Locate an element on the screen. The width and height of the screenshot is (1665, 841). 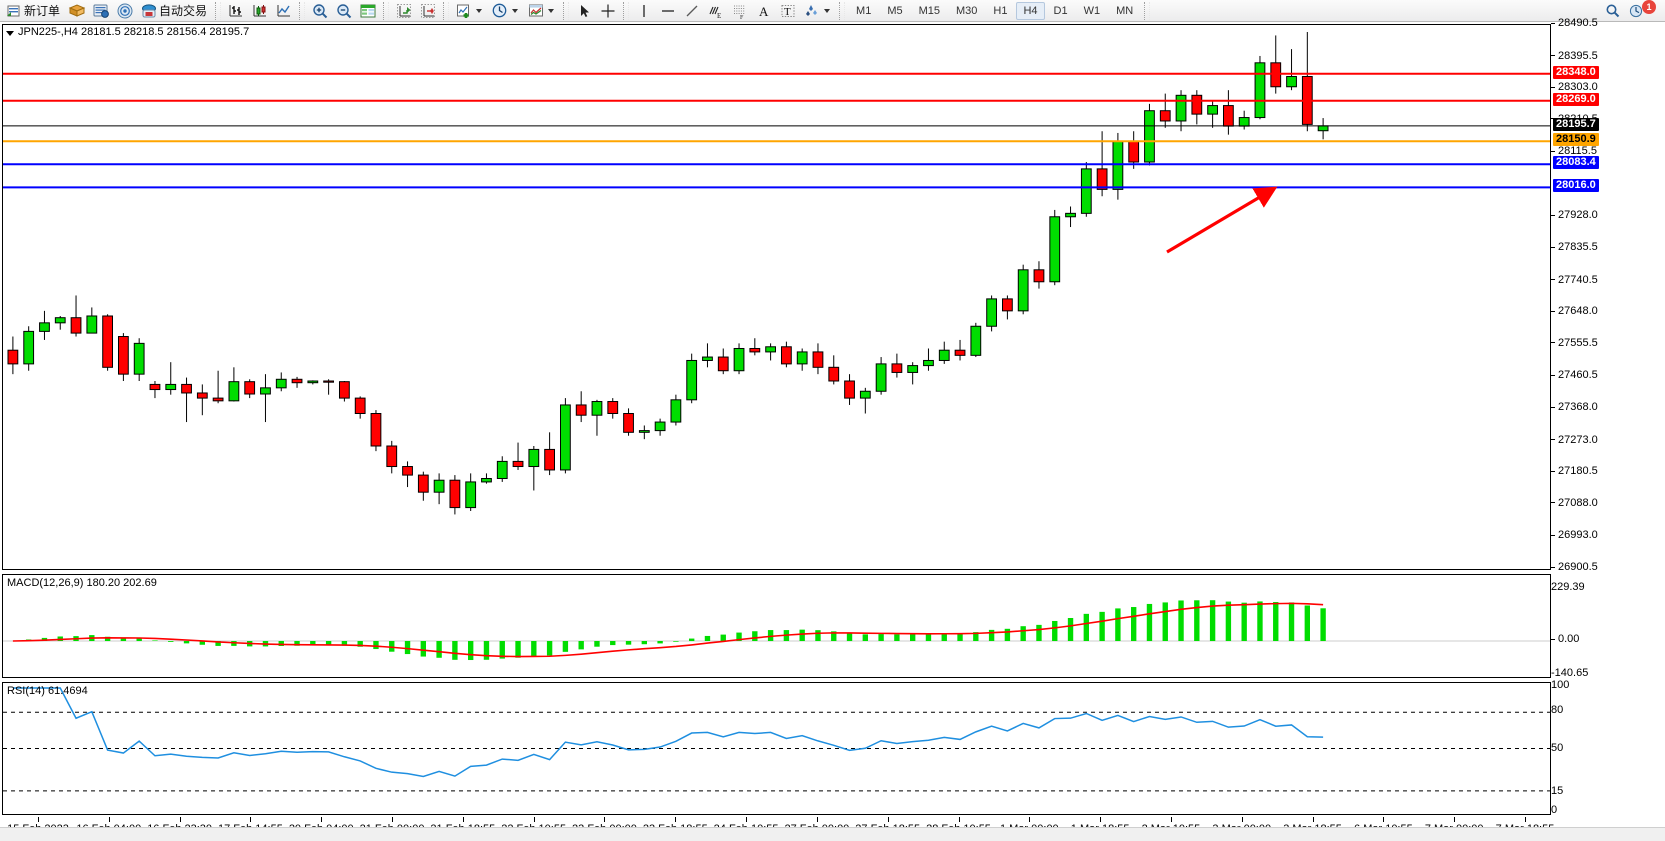
trendline-icon is located at coordinates (692, 11).